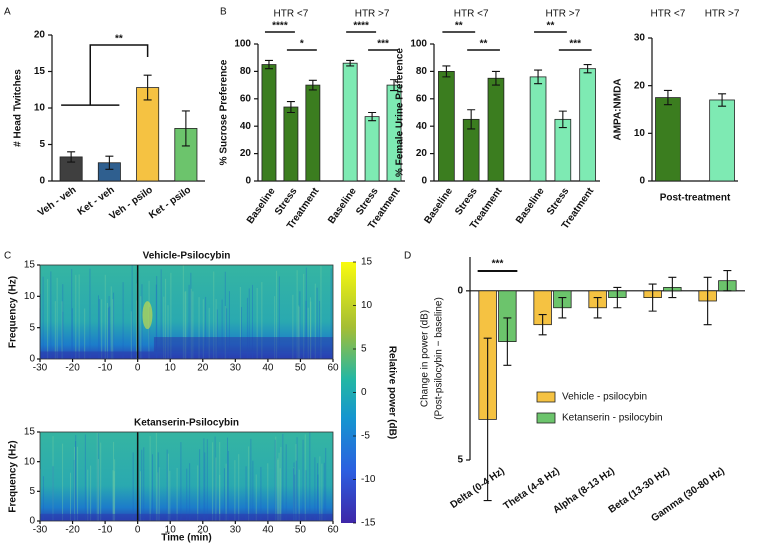 The width and height of the screenshot is (757, 544). Describe the element at coordinates (478, 488) in the screenshot. I see `x-tick-label: Delta (0-4 Hz)` at that location.